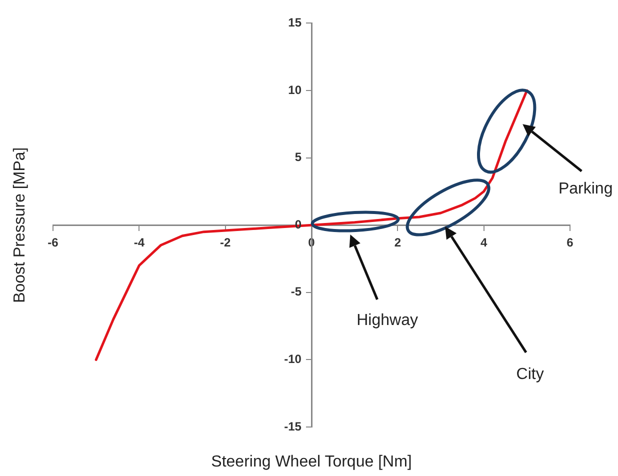  What do you see at coordinates (398, 243) in the screenshot?
I see `x-tick-label: 2` at bounding box center [398, 243].